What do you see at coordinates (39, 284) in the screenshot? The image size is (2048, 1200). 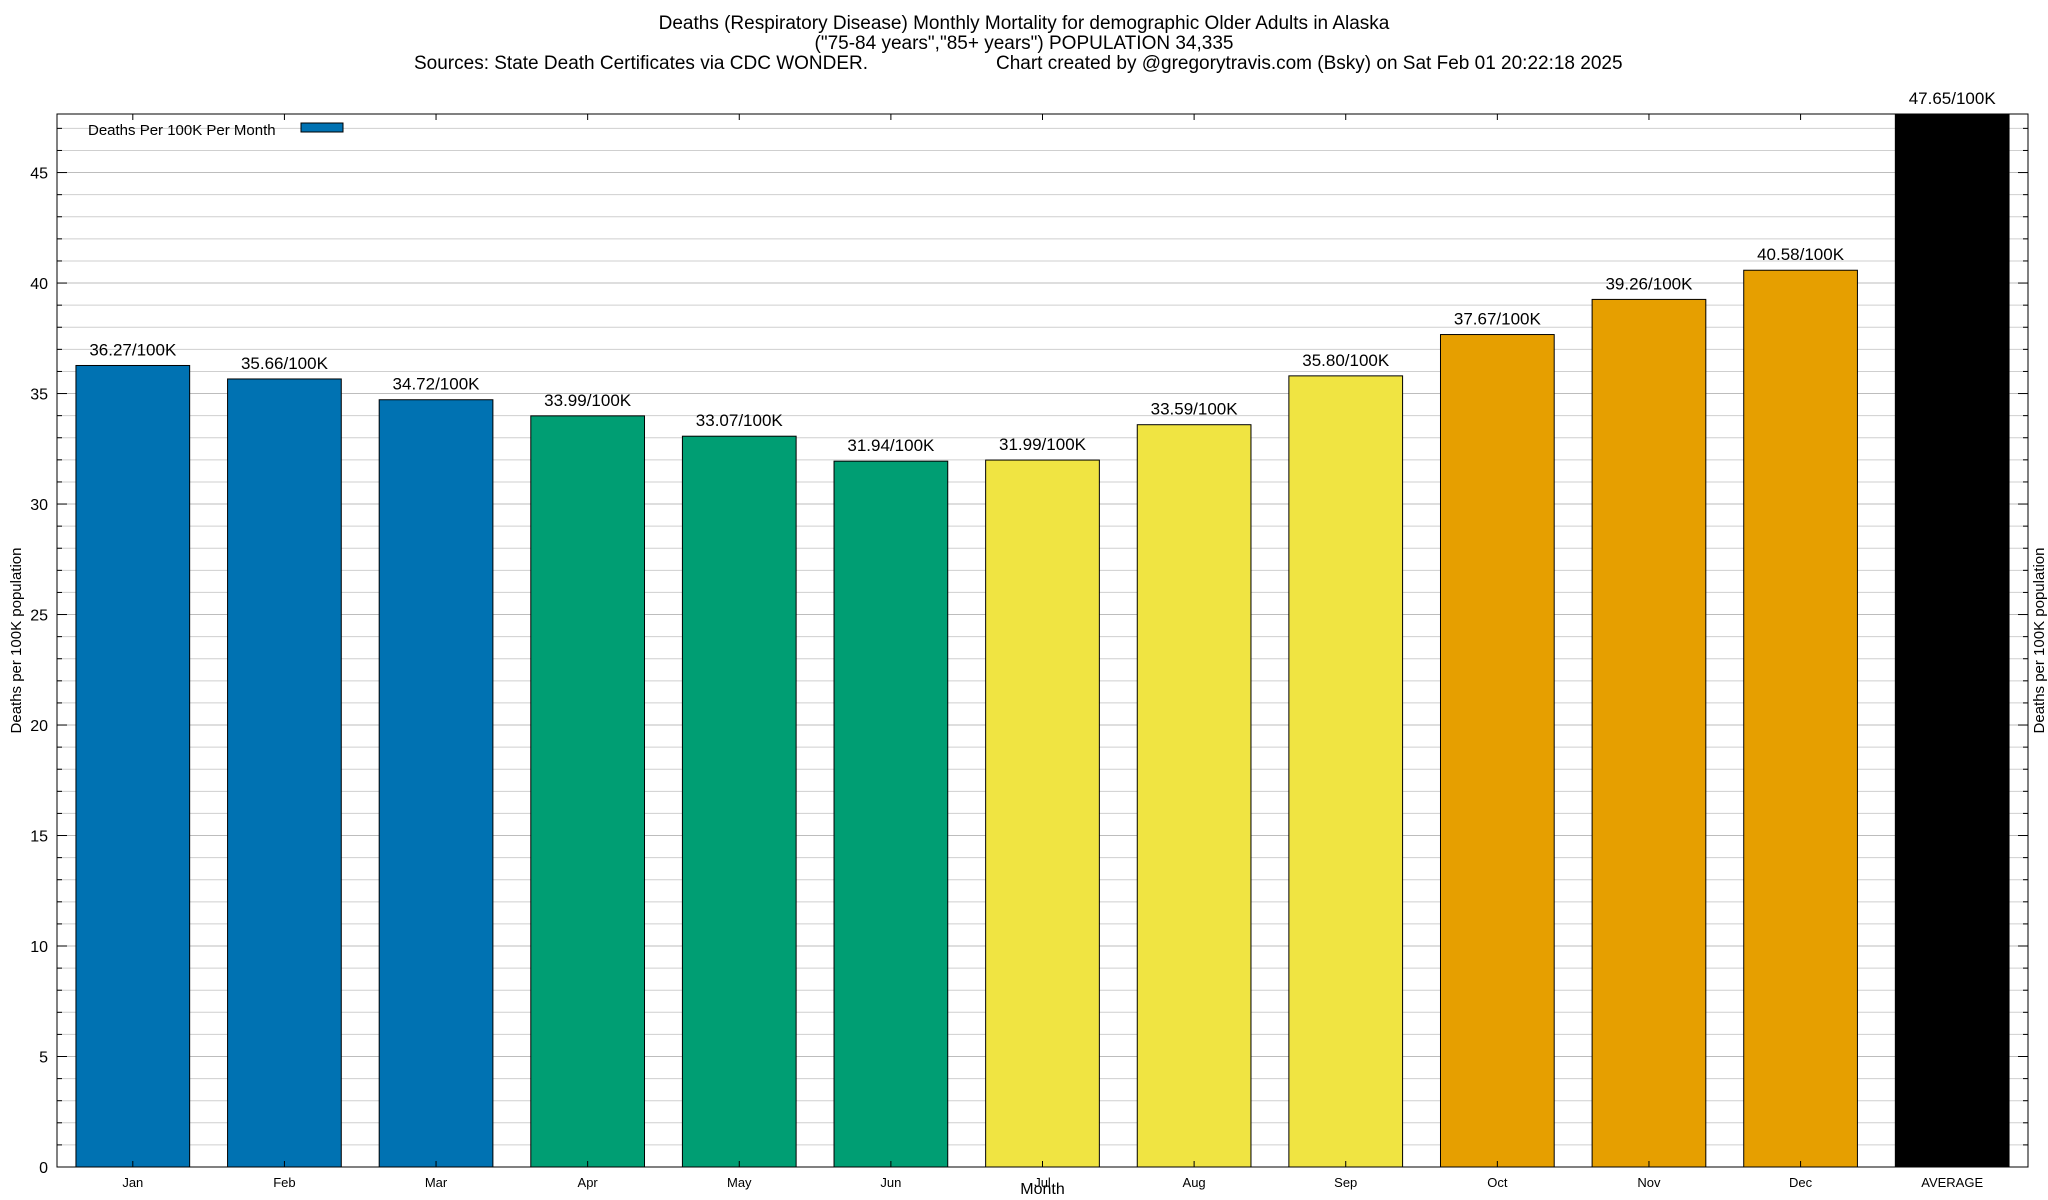 I see `y-tick-label: 40` at bounding box center [39, 284].